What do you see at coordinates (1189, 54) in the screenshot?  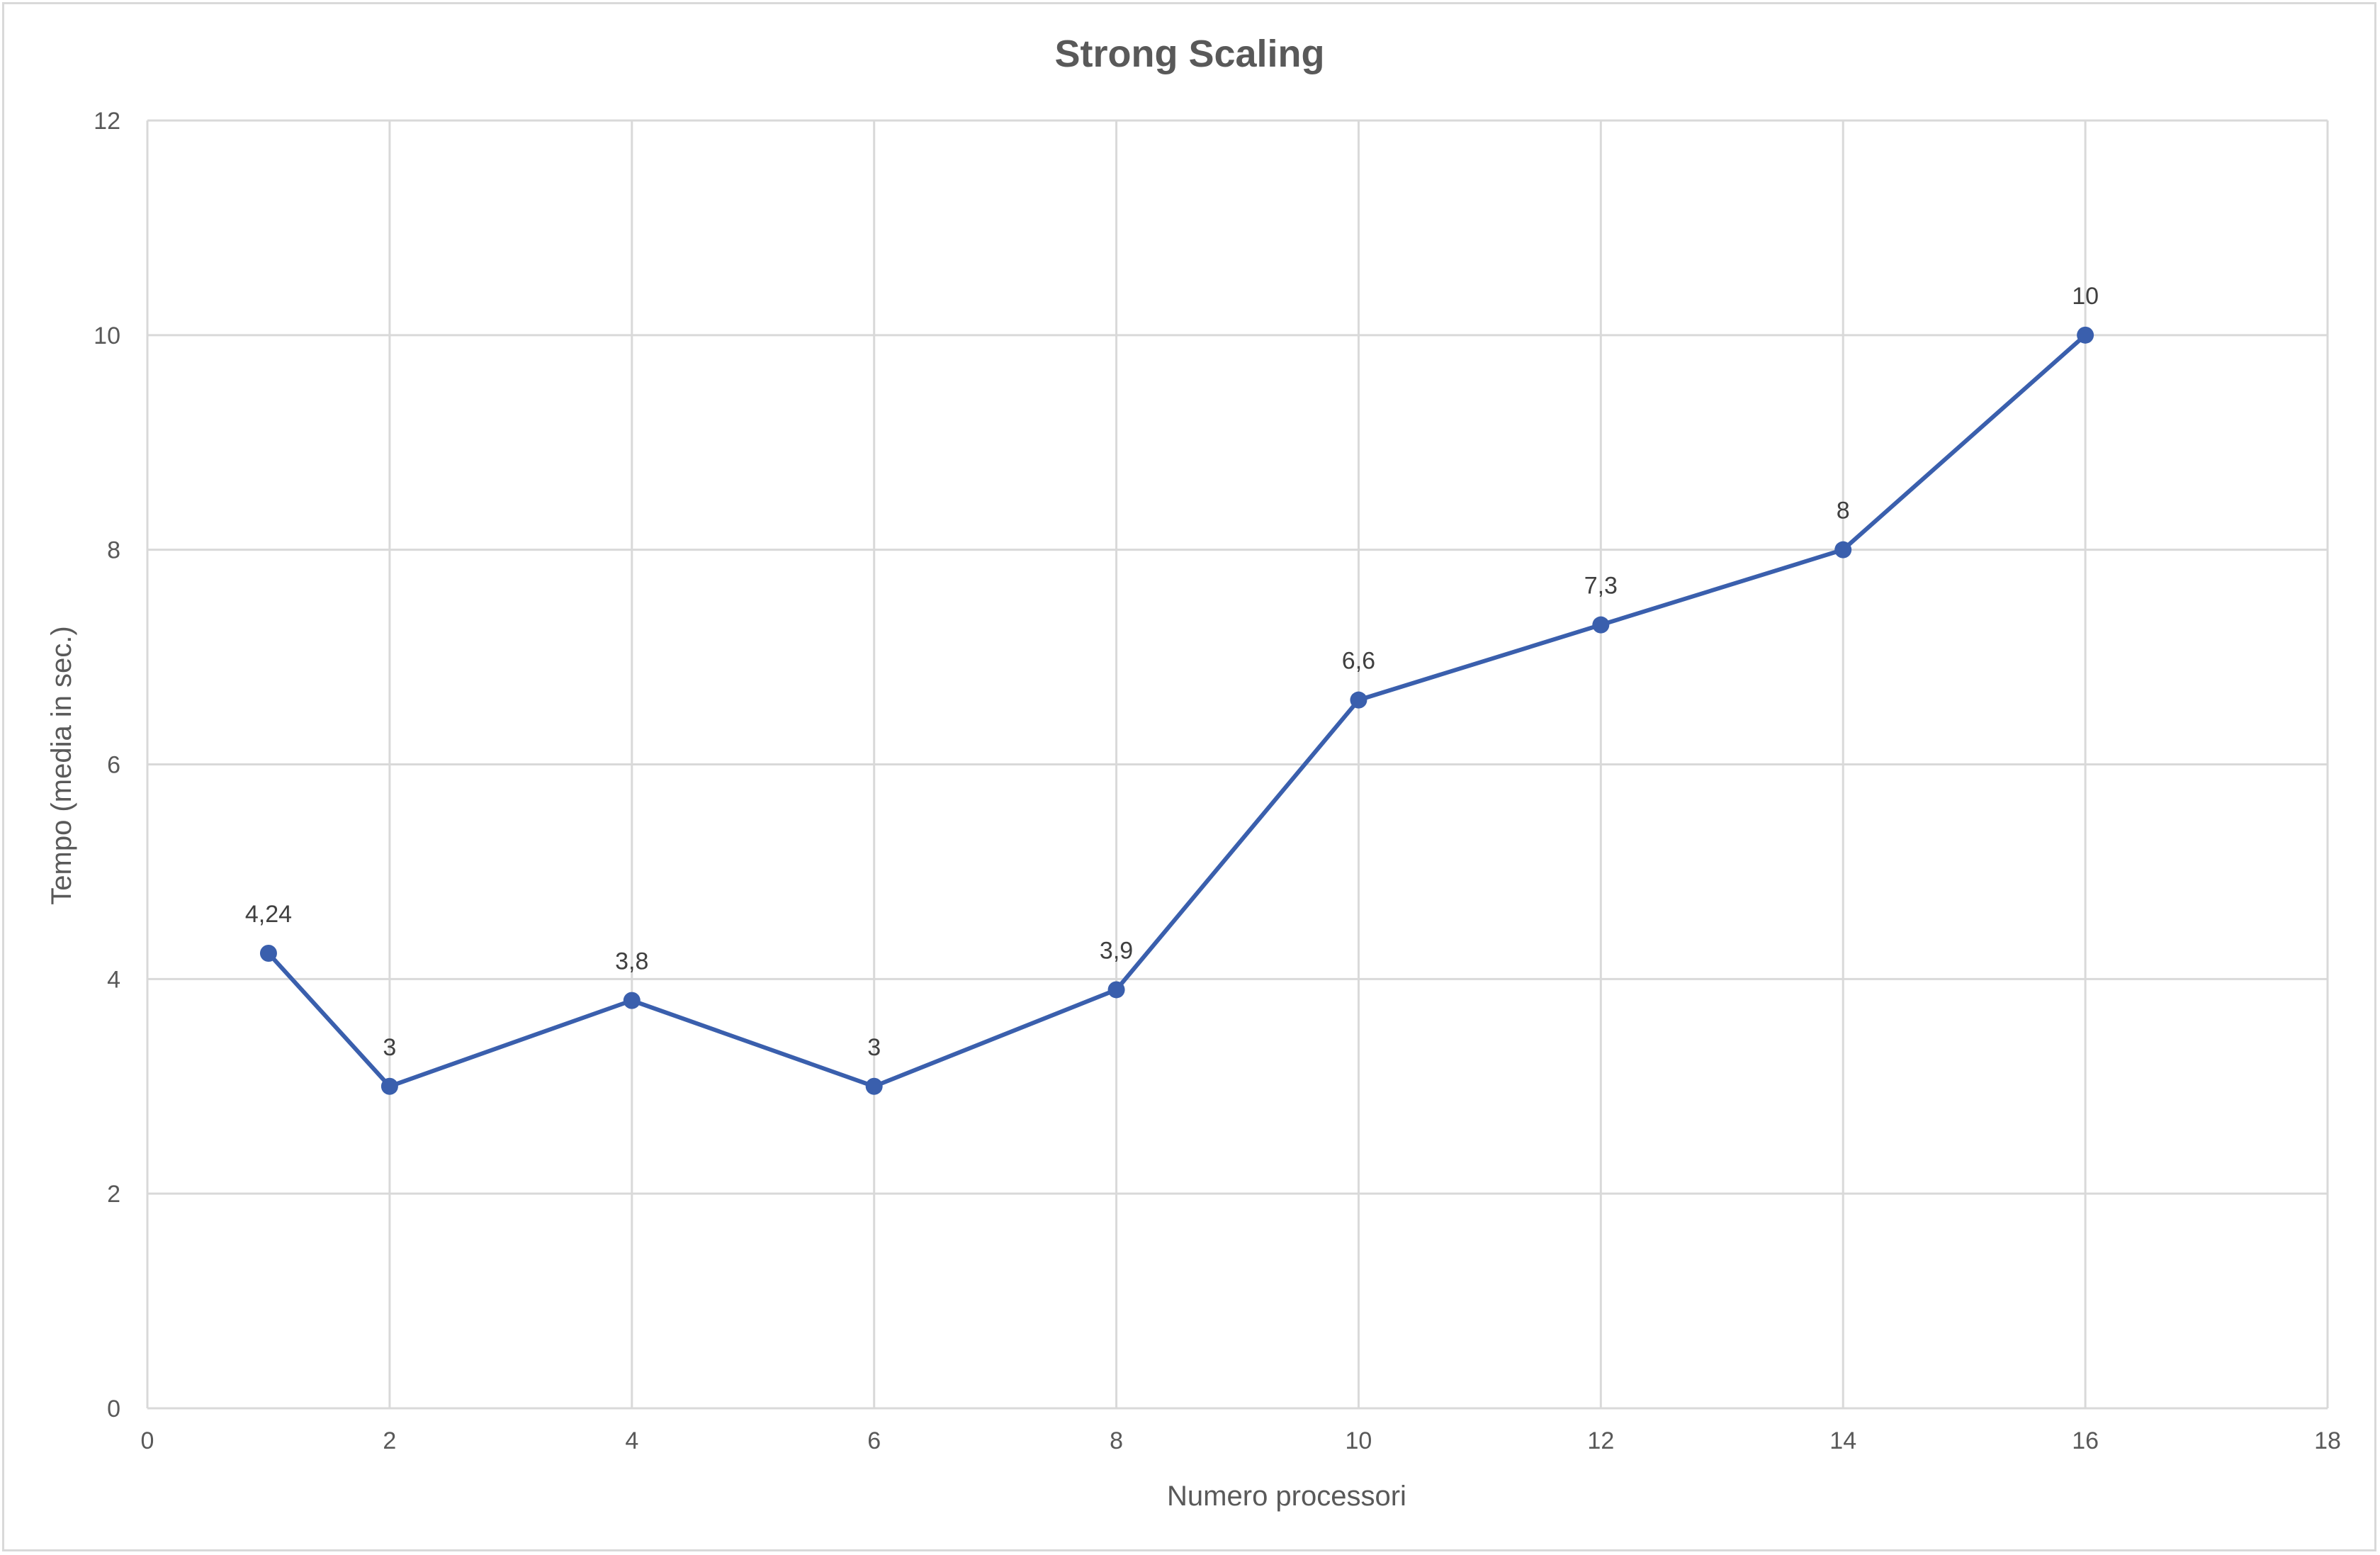 I see `chart-title: Strong Scaling` at bounding box center [1189, 54].